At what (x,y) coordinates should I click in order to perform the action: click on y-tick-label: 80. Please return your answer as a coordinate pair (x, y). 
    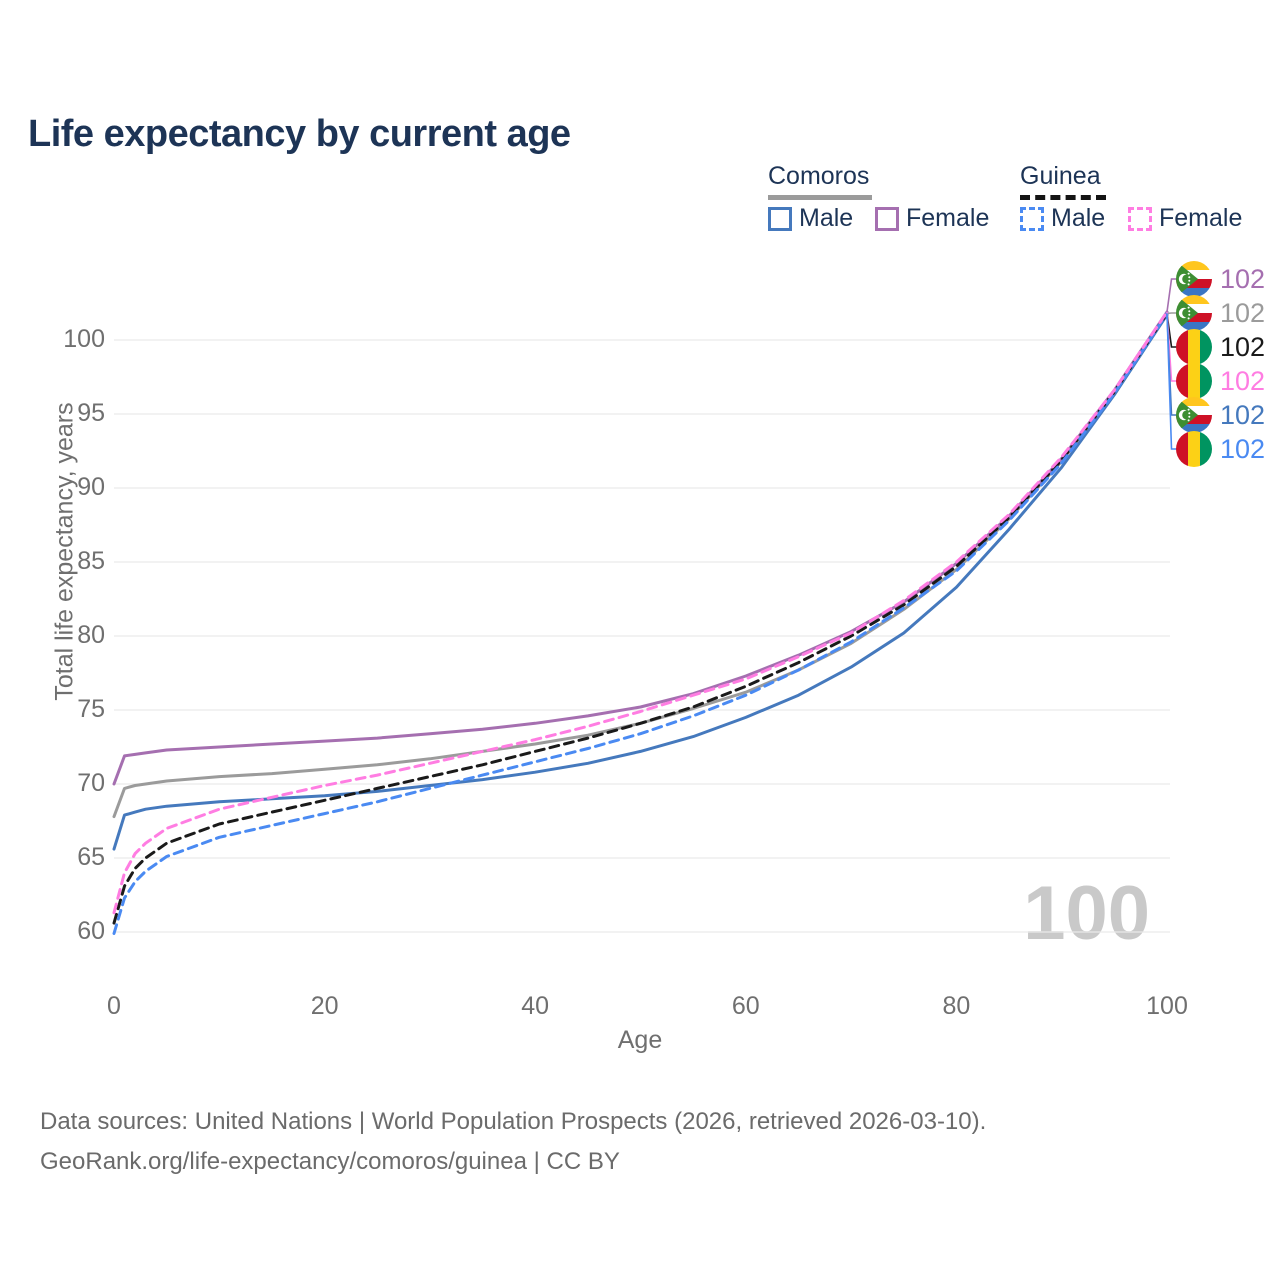
    Looking at the image, I should click on (91, 635).